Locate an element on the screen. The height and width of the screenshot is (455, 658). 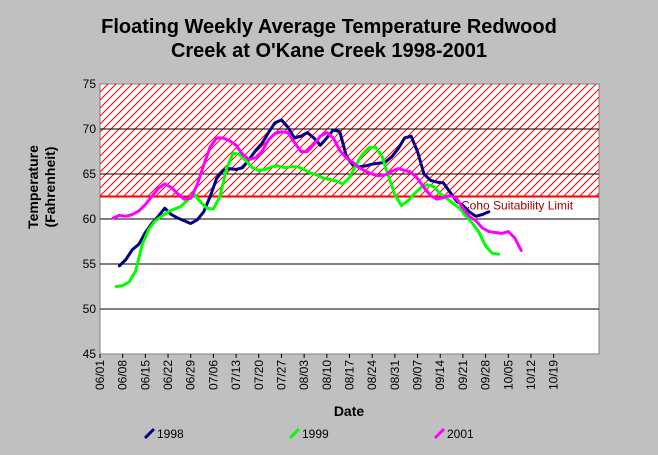
y-tick-label: 55 is located at coordinates (90, 264).